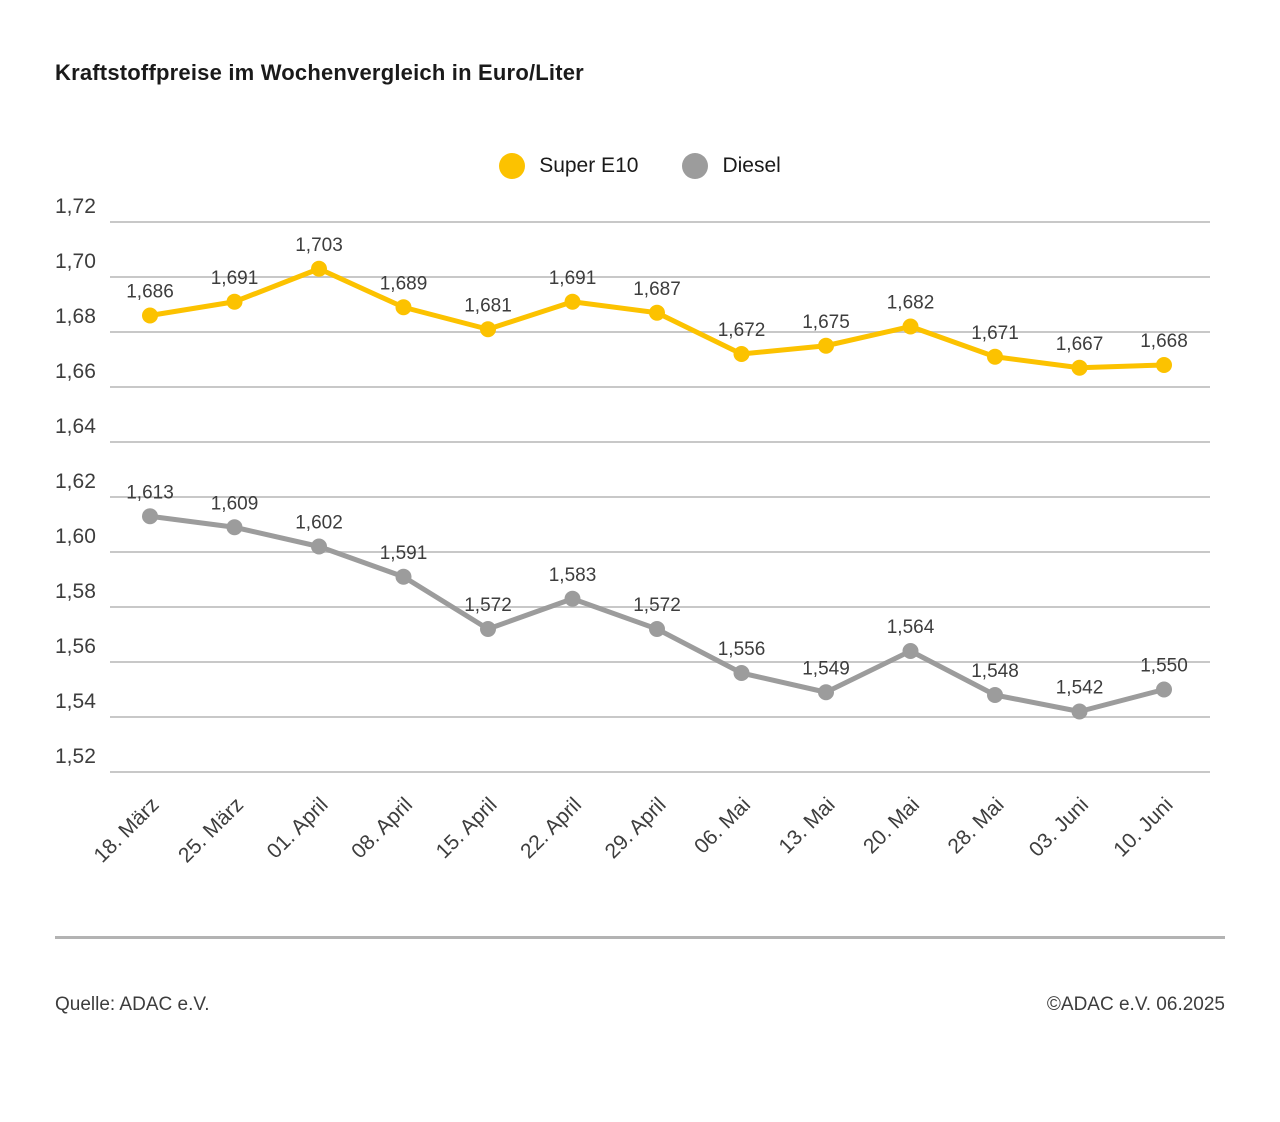 The image size is (1280, 1122). What do you see at coordinates (404, 553) in the screenshot?
I see `data-point-label: 1,591` at bounding box center [404, 553].